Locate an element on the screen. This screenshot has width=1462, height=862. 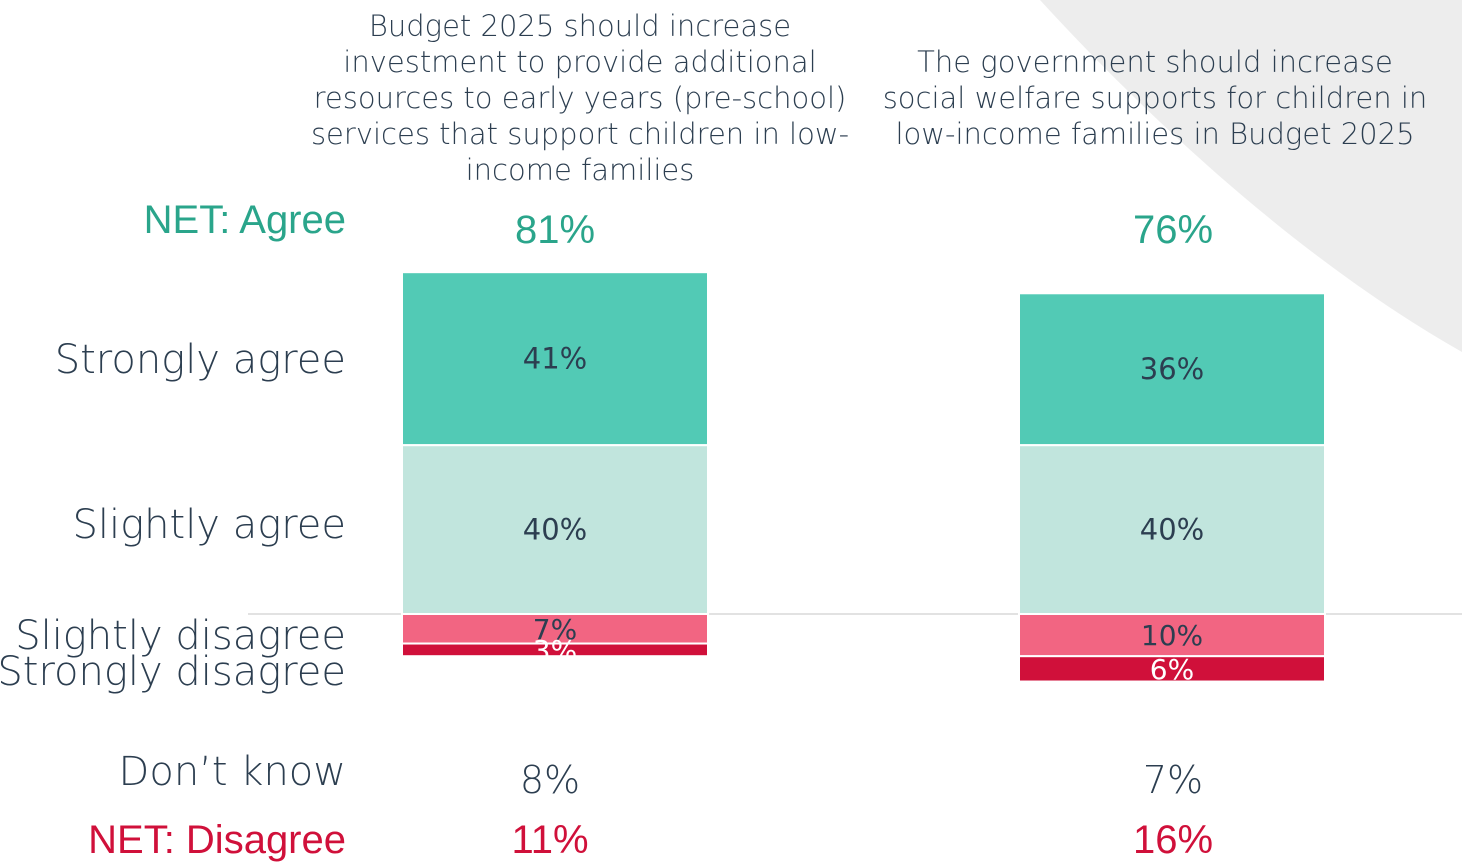
net-agree-value: 76% is located at coordinates (1173, 230).